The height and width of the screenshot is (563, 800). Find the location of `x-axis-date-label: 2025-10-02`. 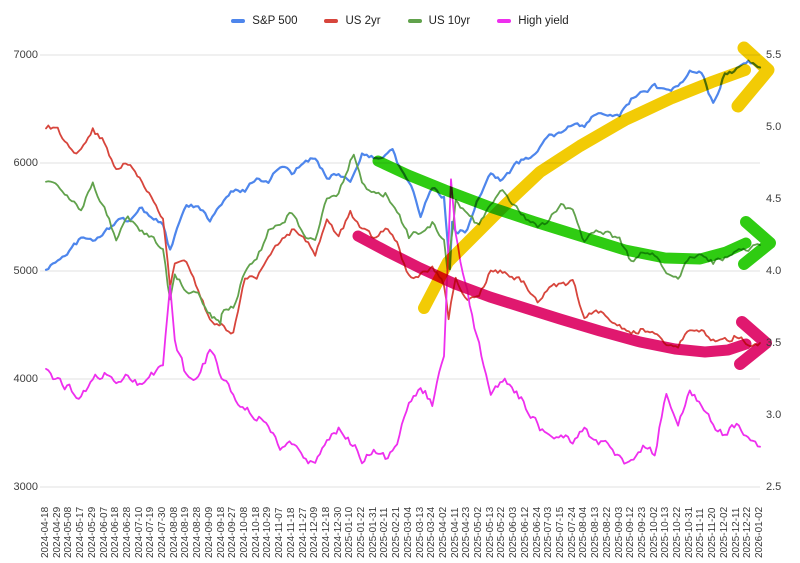

x-axis-date-label: 2025-10-02 is located at coordinates (654, 532).